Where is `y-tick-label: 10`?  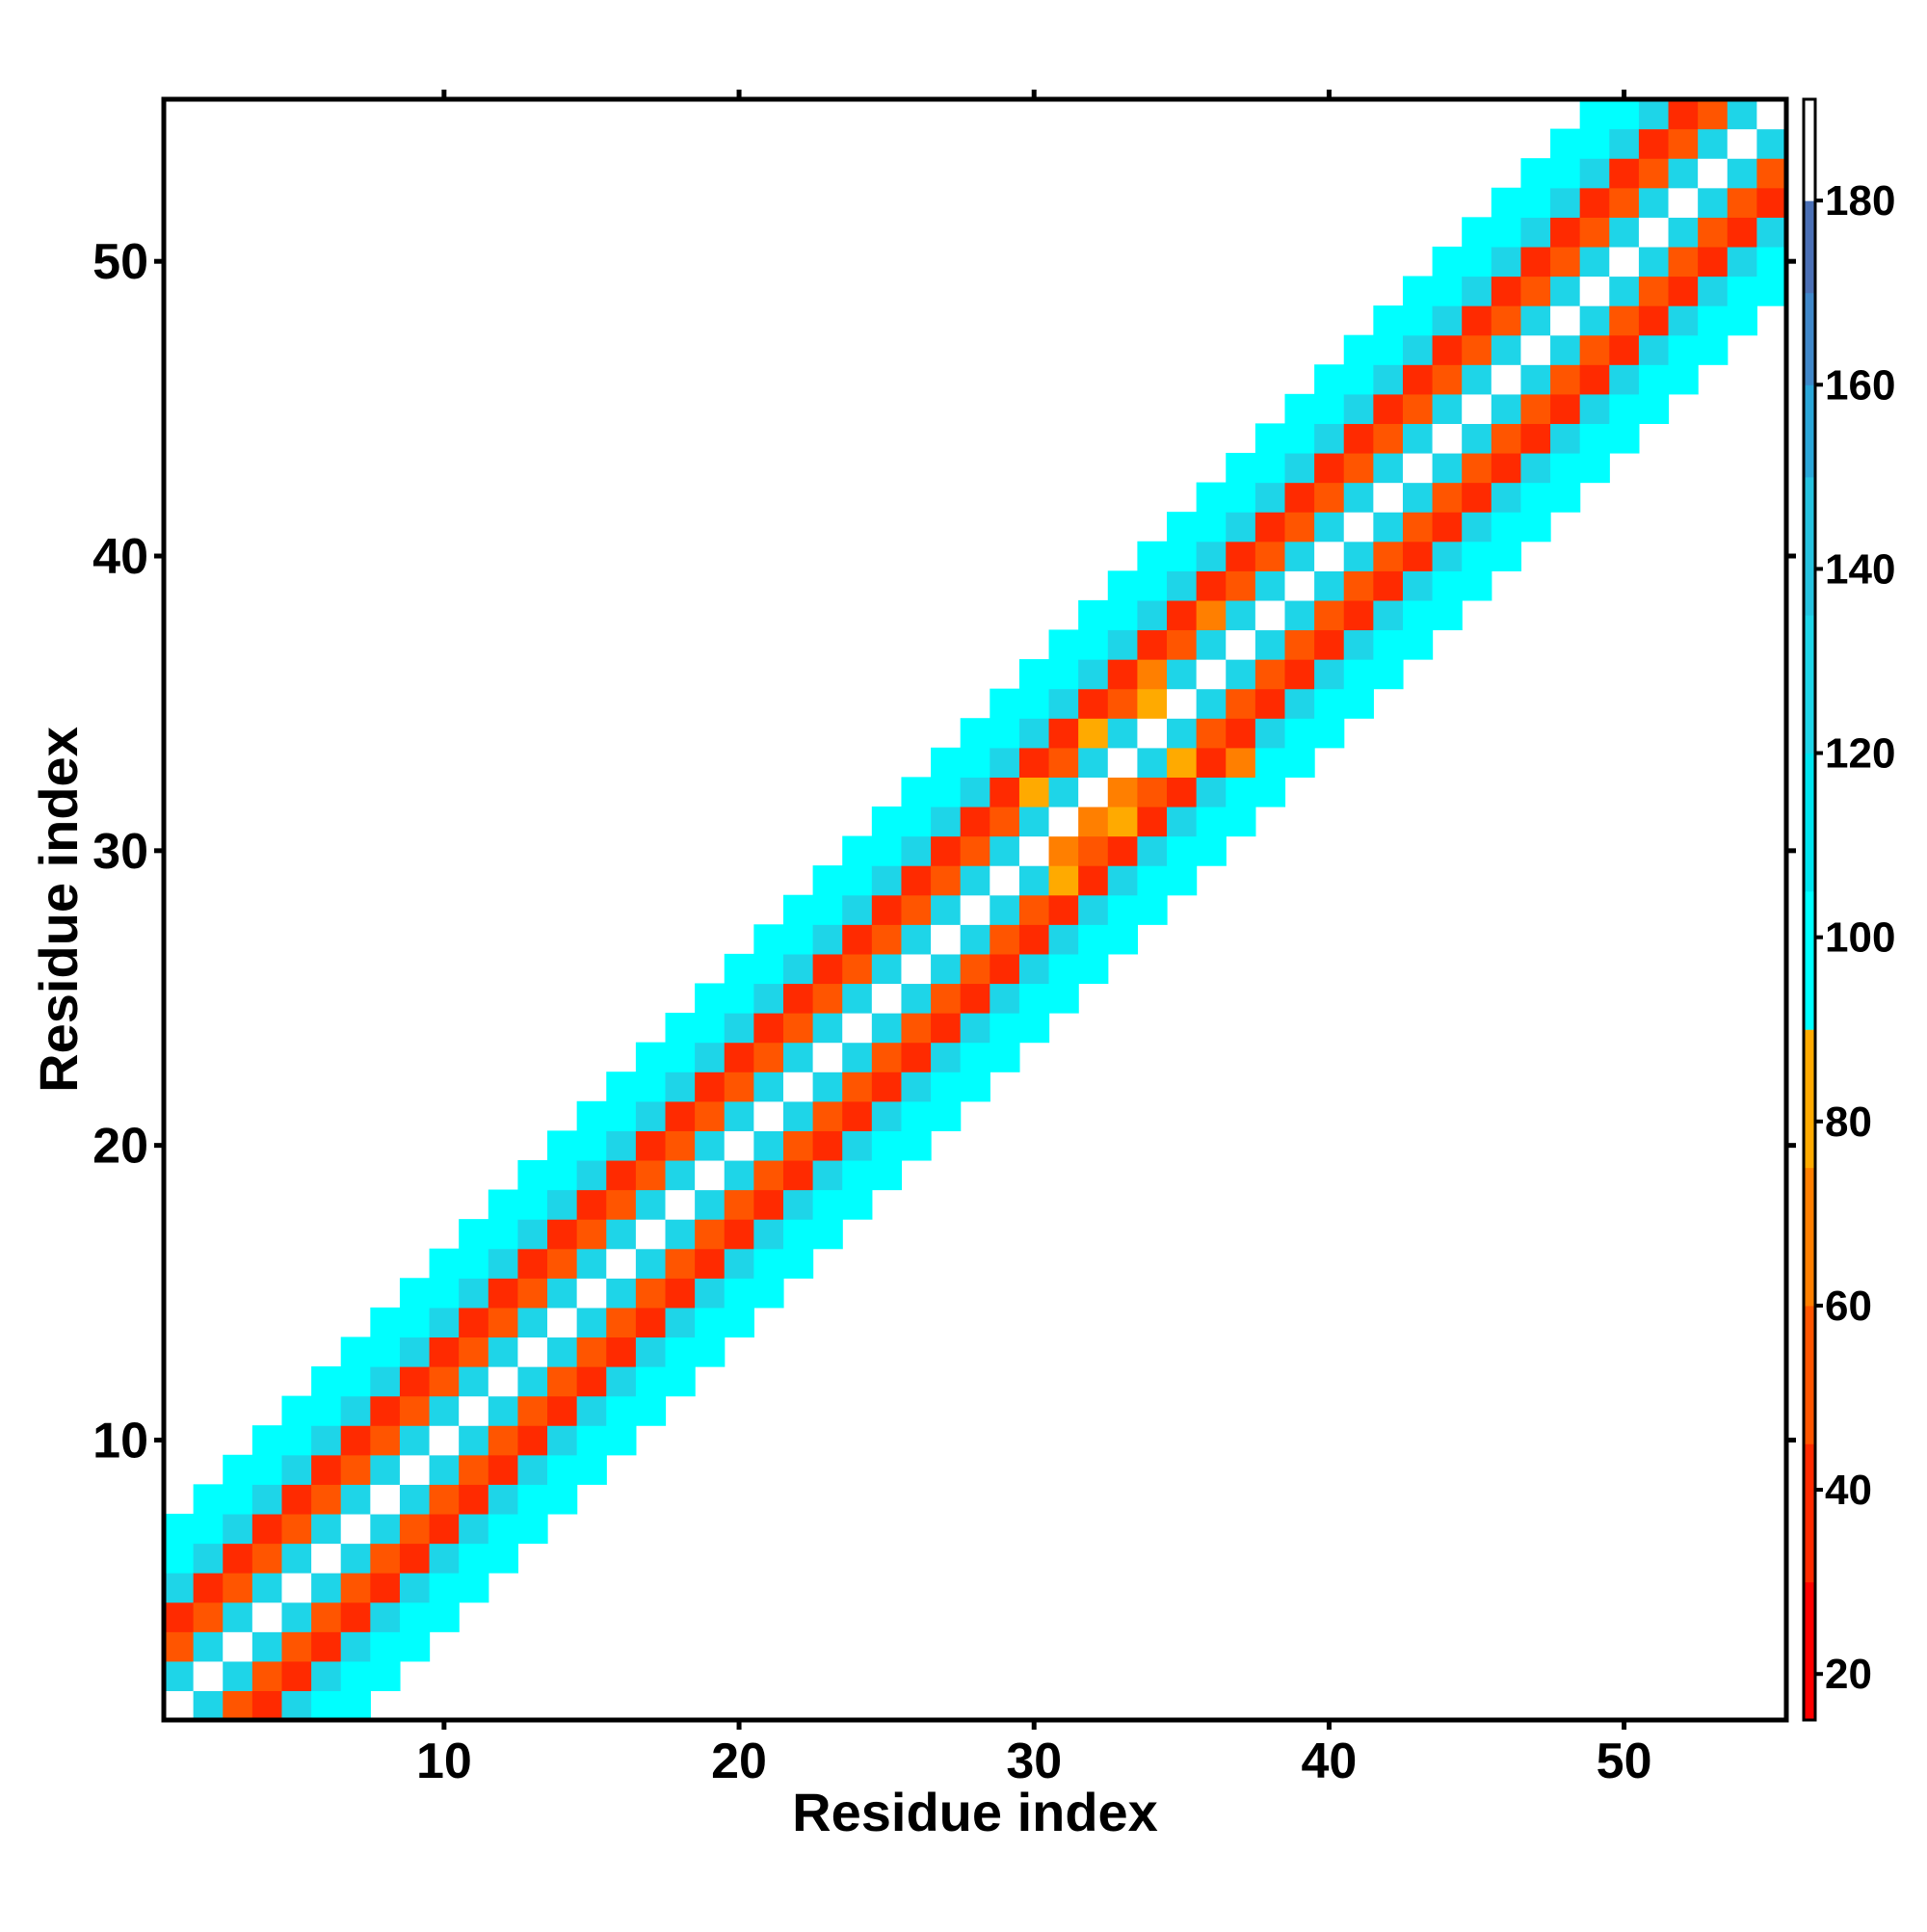
y-tick-label: 10 is located at coordinates (120, 1441).